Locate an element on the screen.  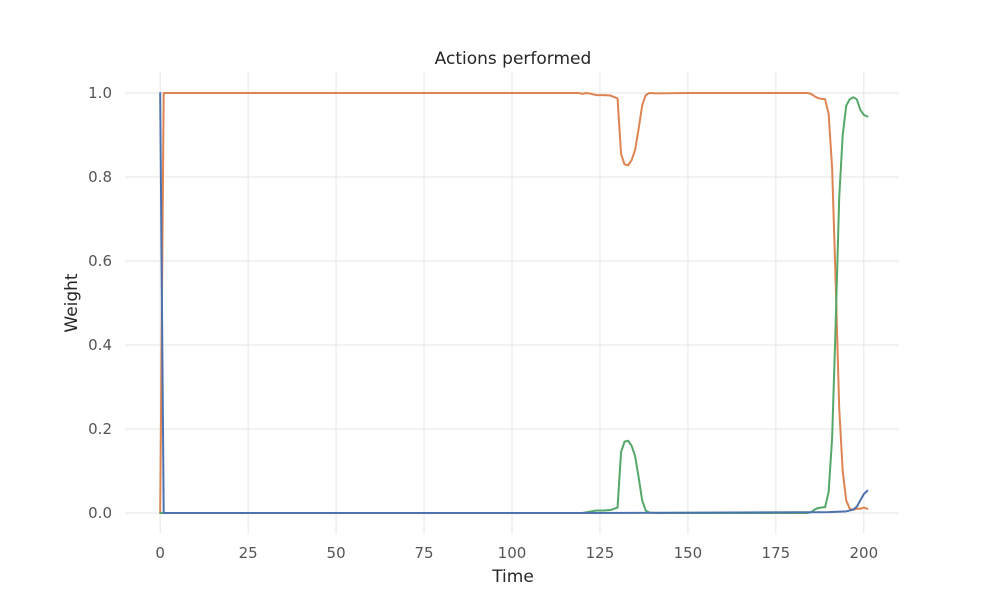
chart-title: Actions performed is located at coordinates (513, 59).